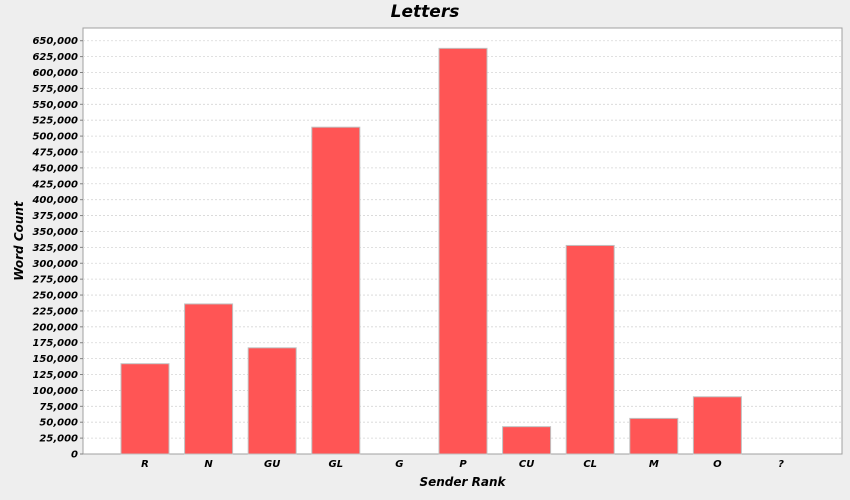  Describe the element at coordinates (19, 240) in the screenshot. I see `y-axis-label: Word Count` at that location.